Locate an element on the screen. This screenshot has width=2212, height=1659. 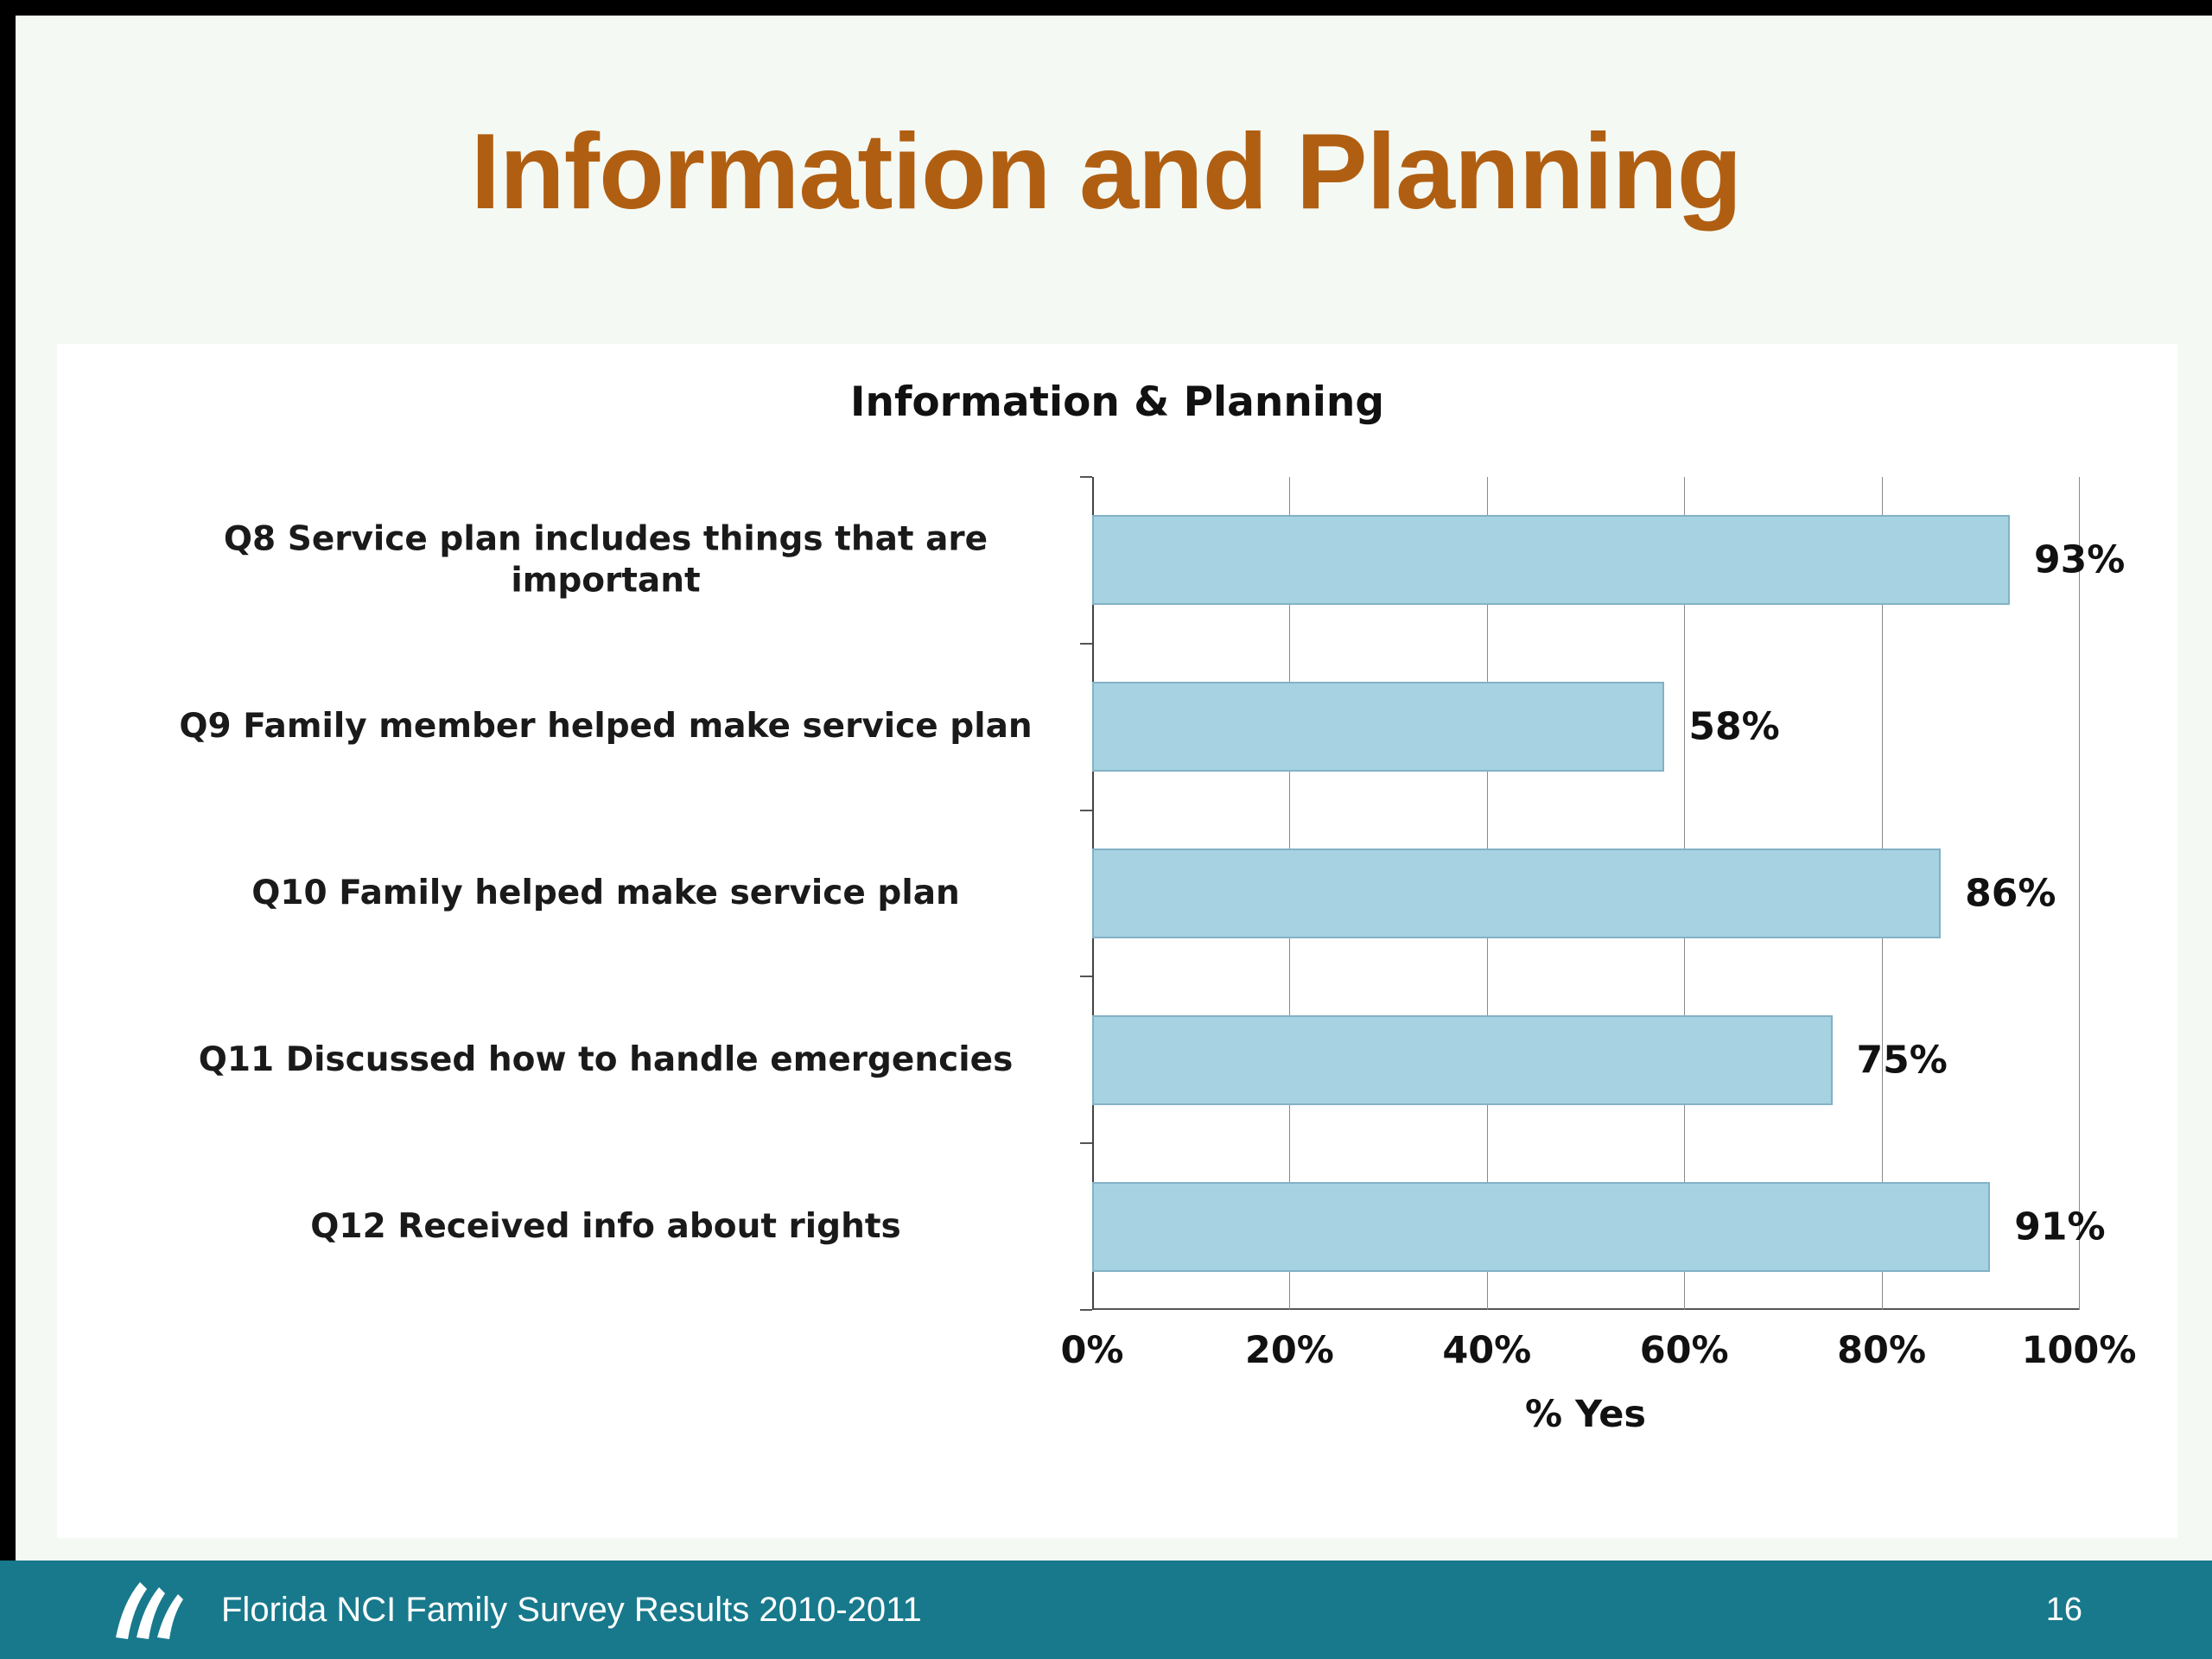
slide-title: Information and Planning is located at coordinates (1106, 172).